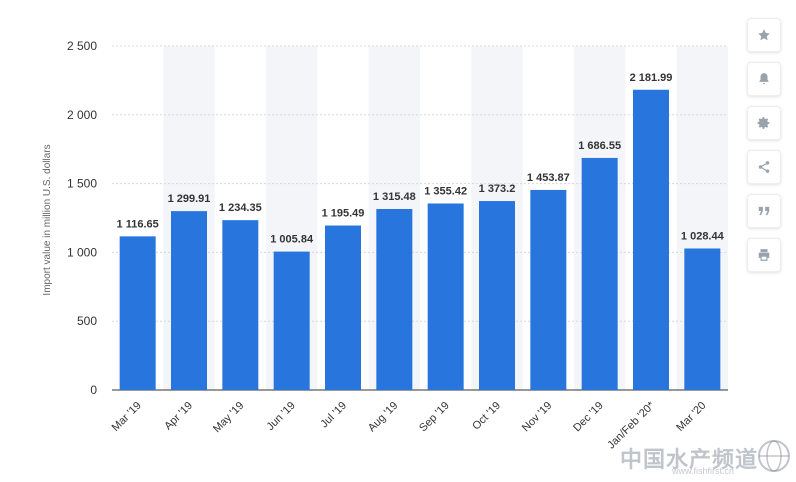 Image resolution: width=796 pixels, height=482 pixels. I want to click on data-label: 1 315.48, so click(394, 197).